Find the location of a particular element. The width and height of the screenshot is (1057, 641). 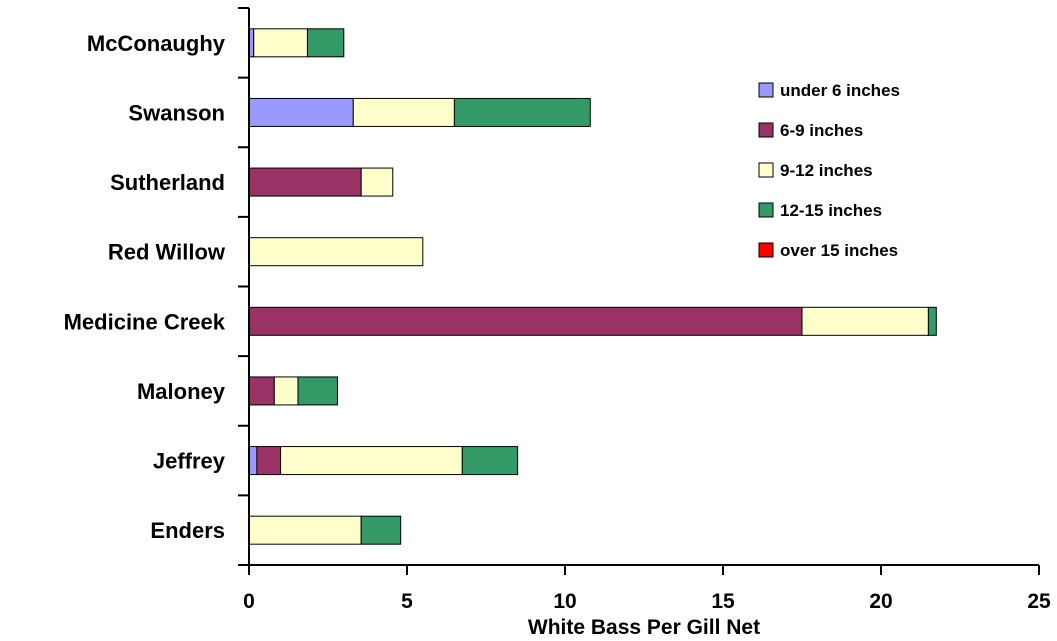

category-label: Sutherland is located at coordinates (167, 182).